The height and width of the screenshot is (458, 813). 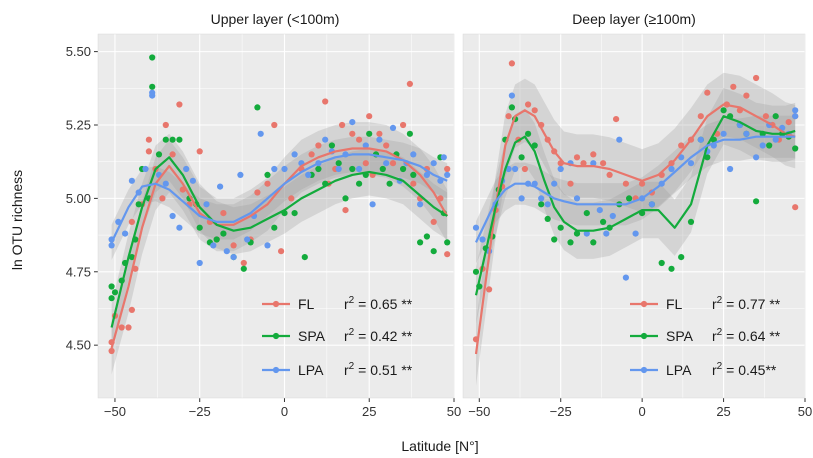 What do you see at coordinates (746, 303) in the screenshot?
I see `legend-r2-fl: r2 = 0.77 **` at bounding box center [746, 303].